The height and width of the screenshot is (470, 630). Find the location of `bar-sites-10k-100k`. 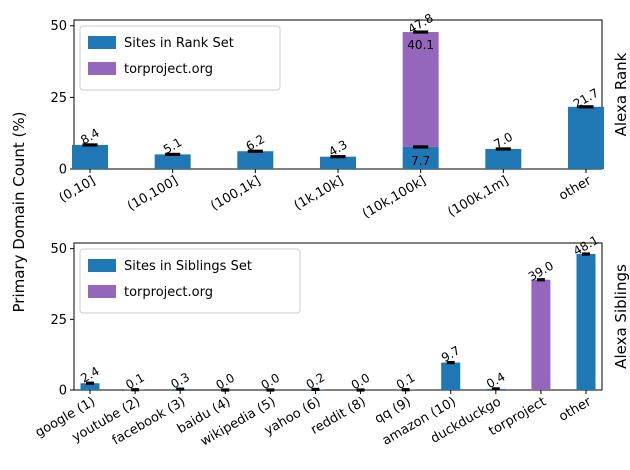

bar-sites-10k-100k is located at coordinates (420, 157).